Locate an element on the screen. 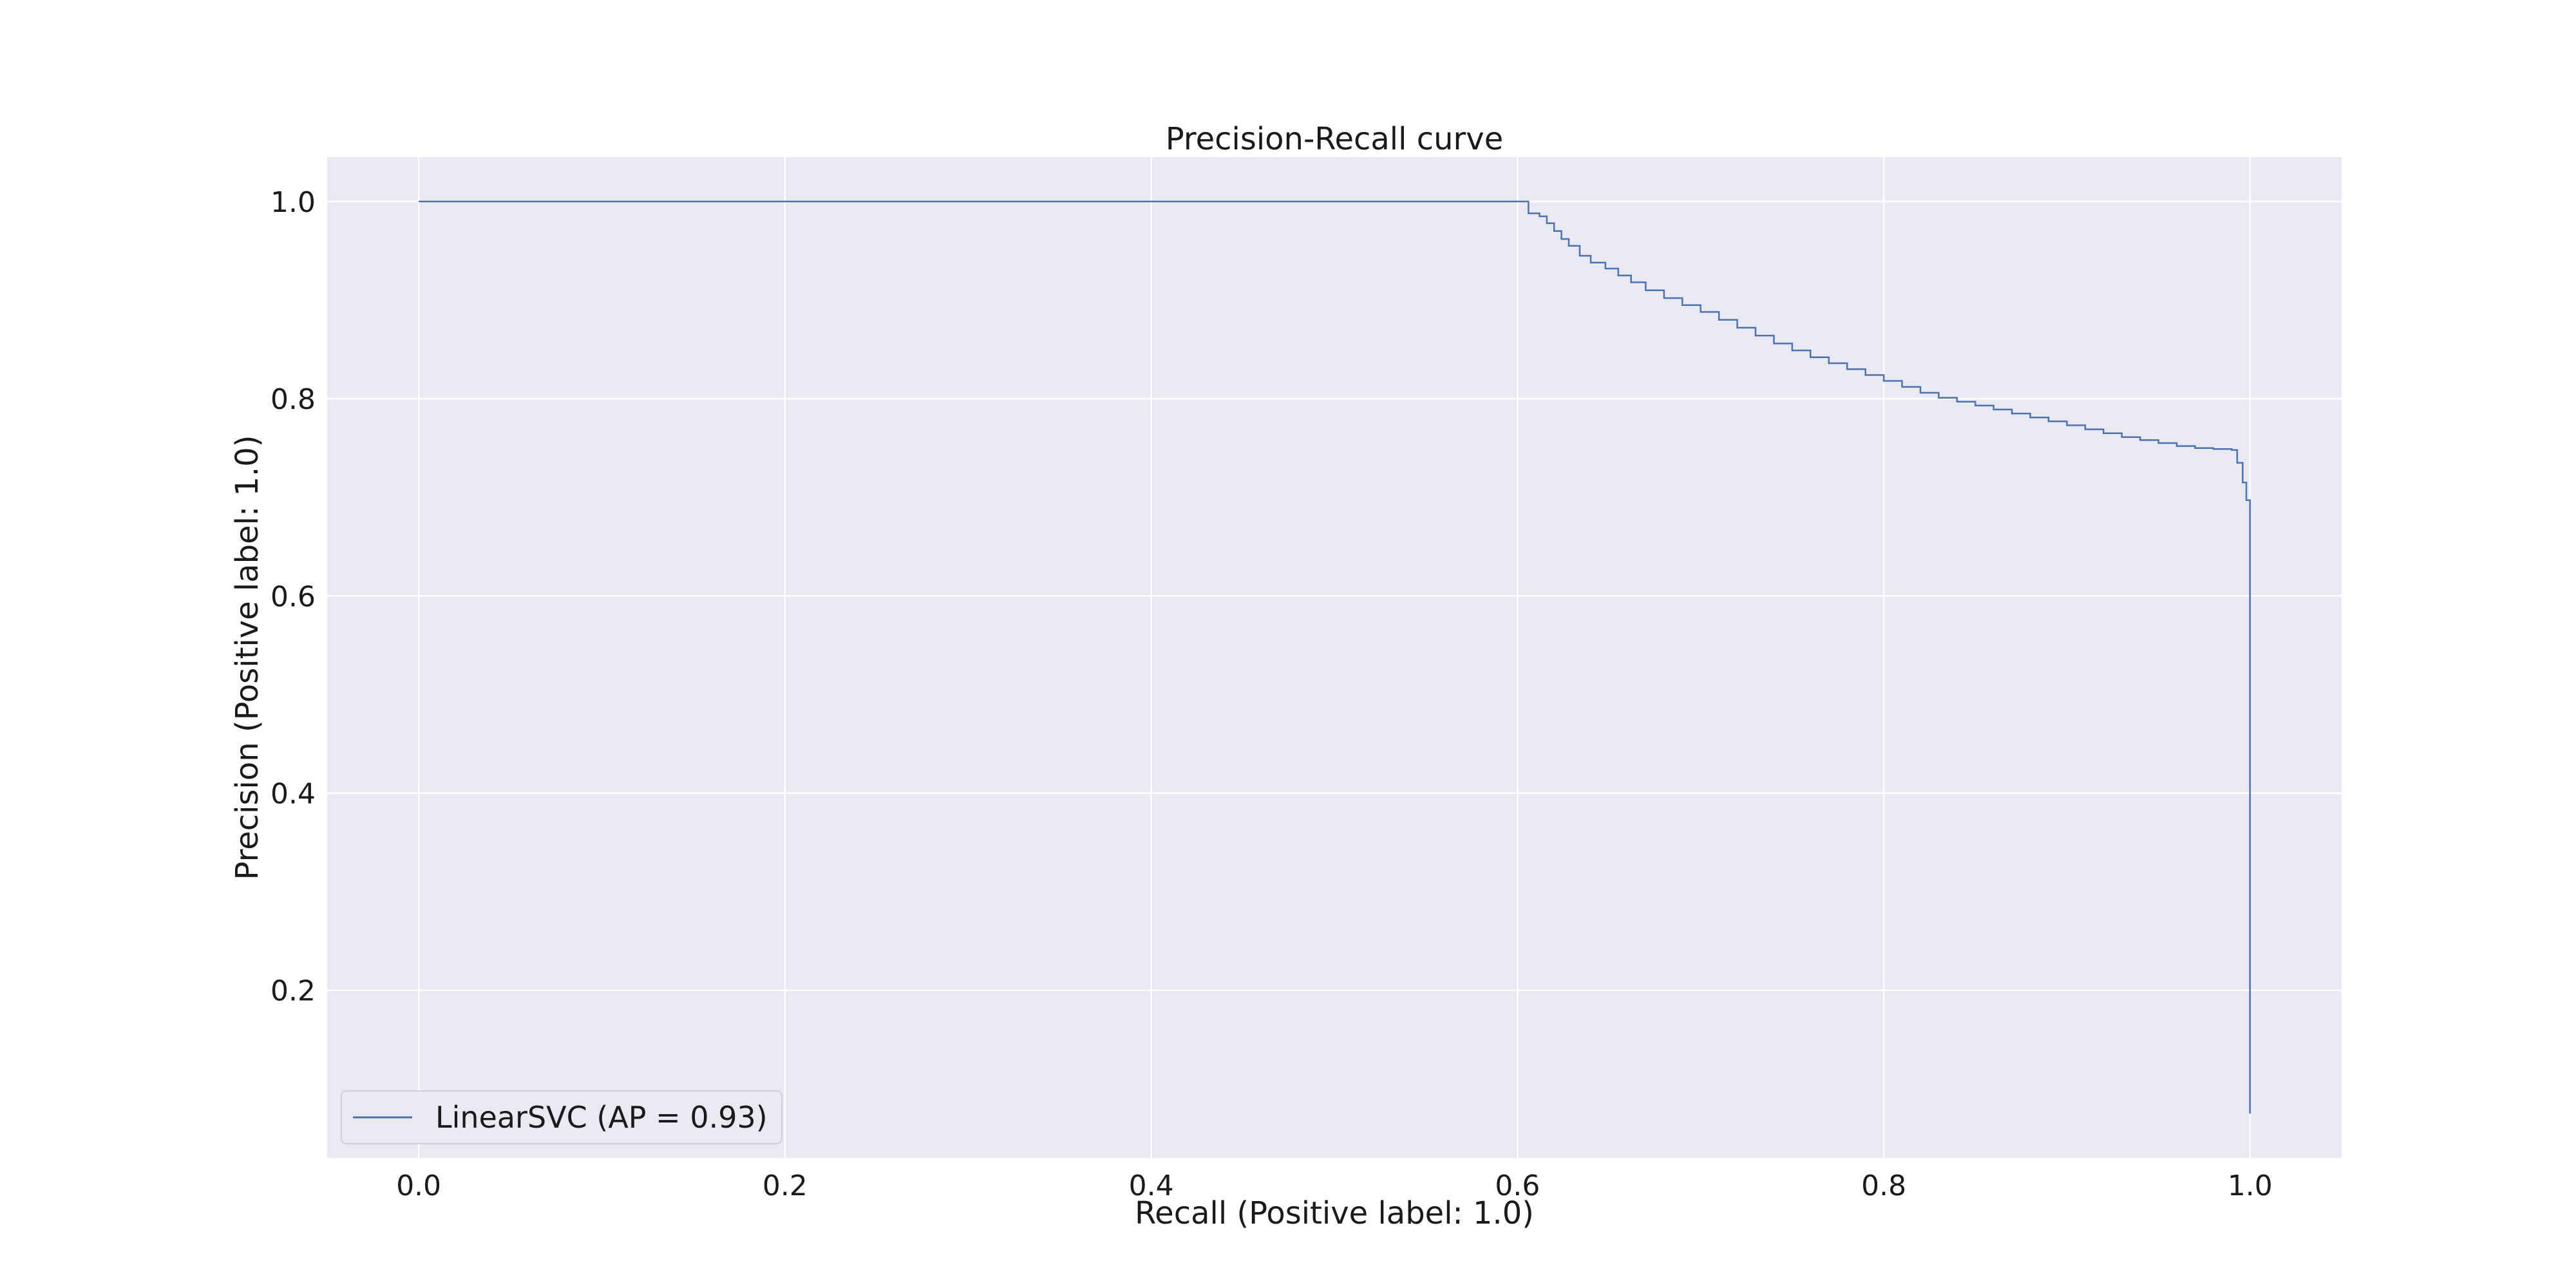  x-tick-label: 1.0 is located at coordinates (2250, 1186).